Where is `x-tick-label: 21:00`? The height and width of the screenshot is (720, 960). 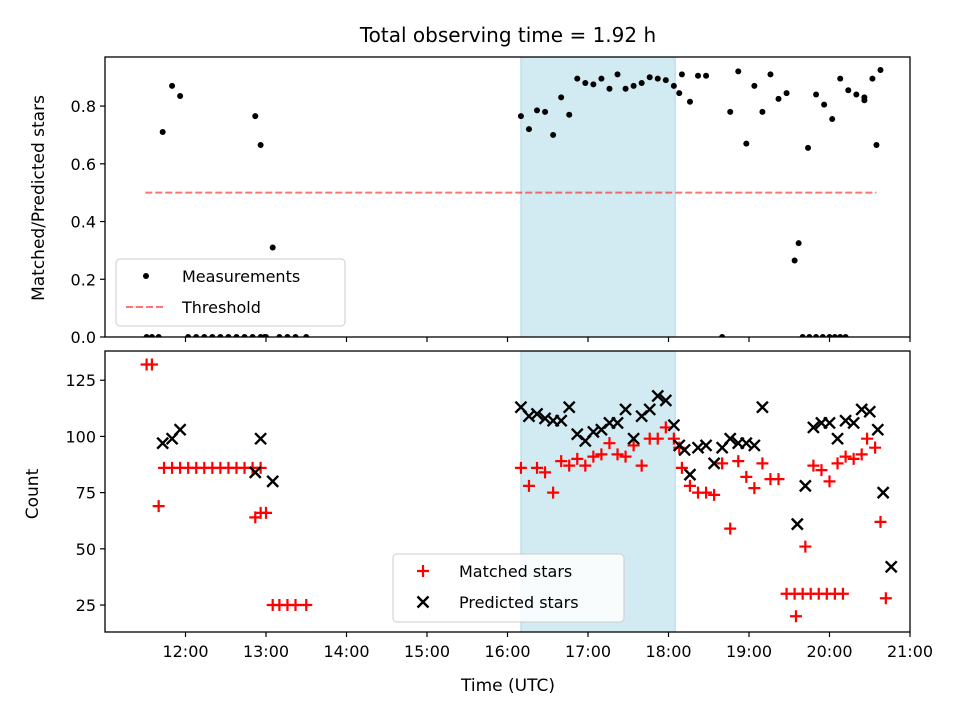
x-tick-label: 21:00 is located at coordinates (910, 651).